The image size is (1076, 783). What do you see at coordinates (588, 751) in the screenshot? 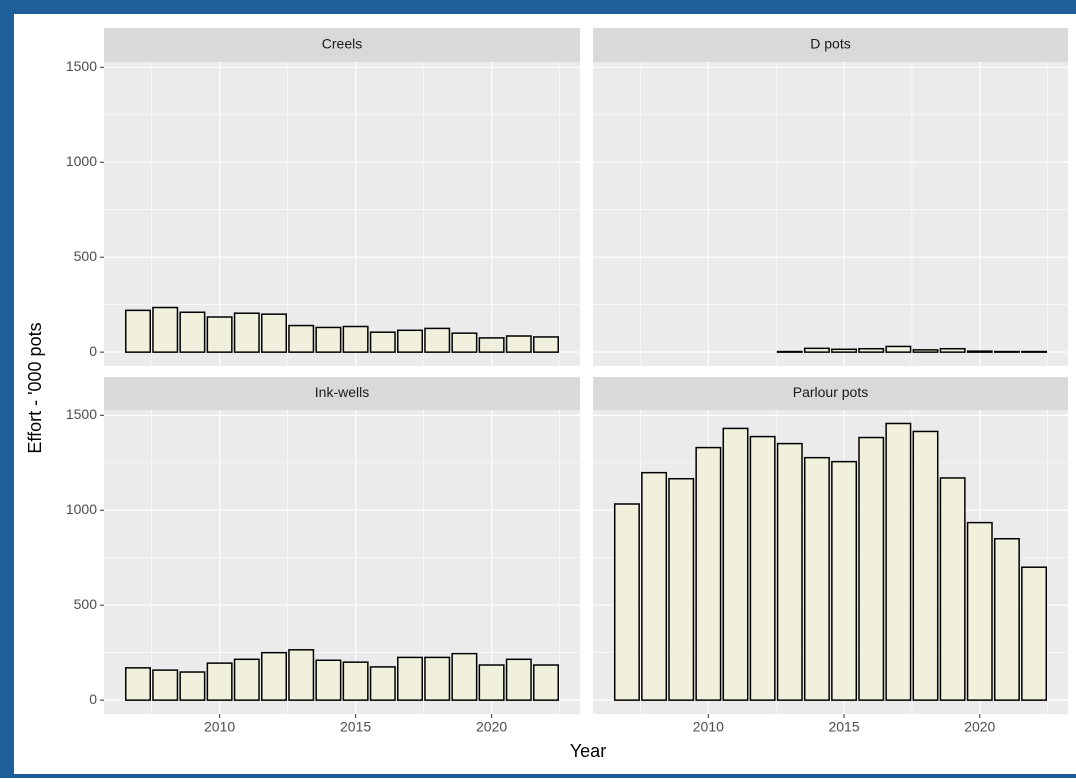
I see `x-axis-title: Year` at bounding box center [588, 751].